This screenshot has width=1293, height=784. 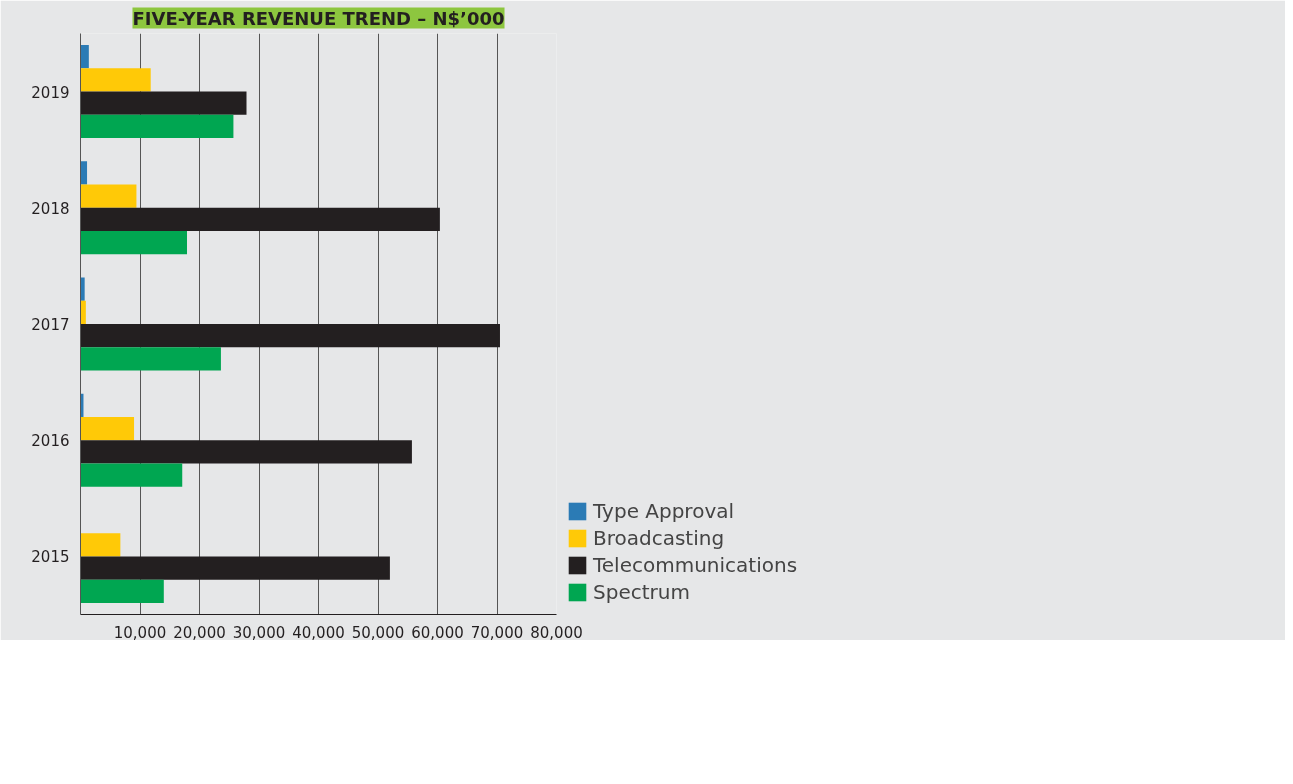 I want to click on y-tick-label: 2017, so click(x=50, y=325).